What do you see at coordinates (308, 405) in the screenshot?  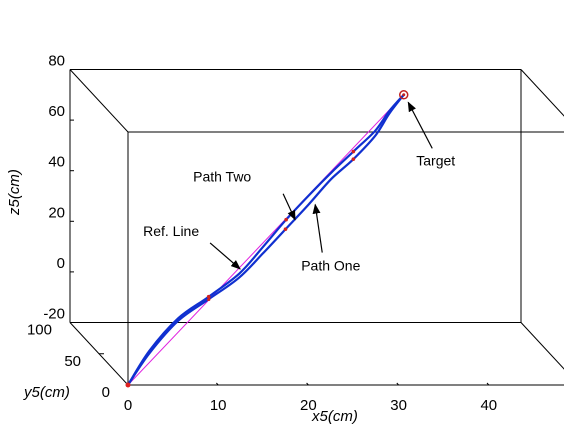 I see `x-tick-label: 20` at bounding box center [308, 405].